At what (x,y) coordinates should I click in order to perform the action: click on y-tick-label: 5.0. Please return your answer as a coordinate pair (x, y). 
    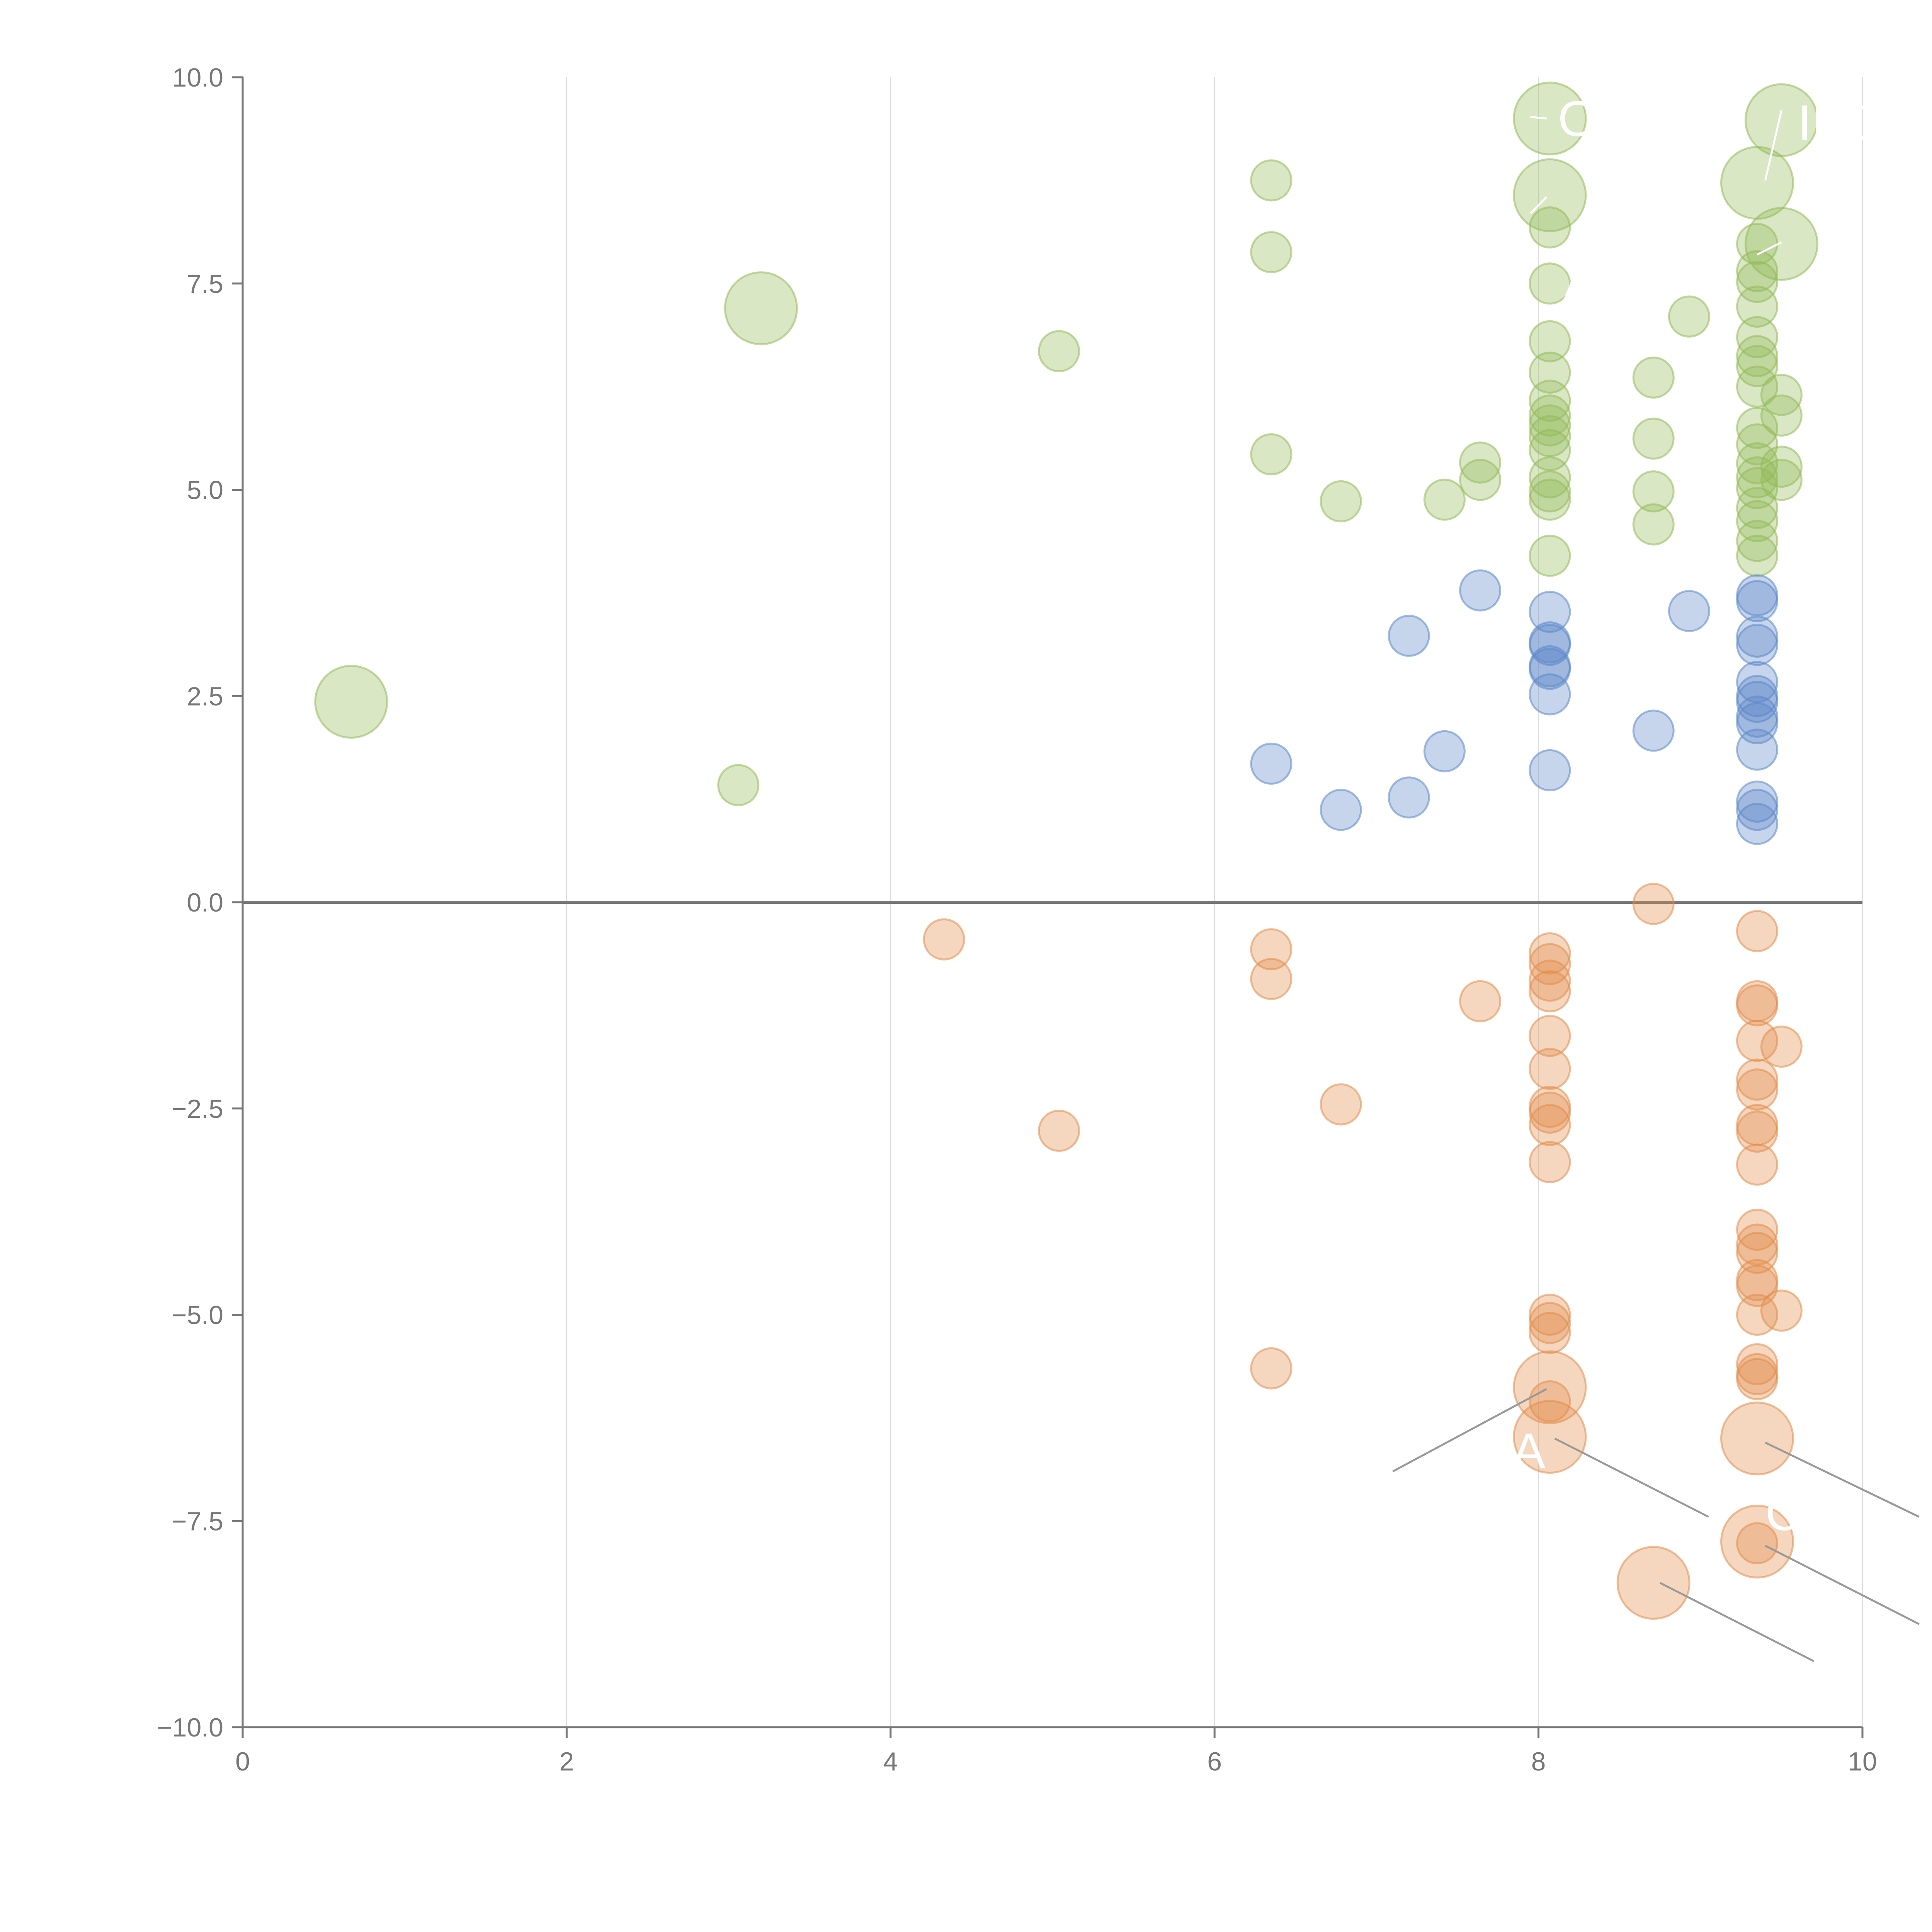
    Looking at the image, I should click on (205, 491).